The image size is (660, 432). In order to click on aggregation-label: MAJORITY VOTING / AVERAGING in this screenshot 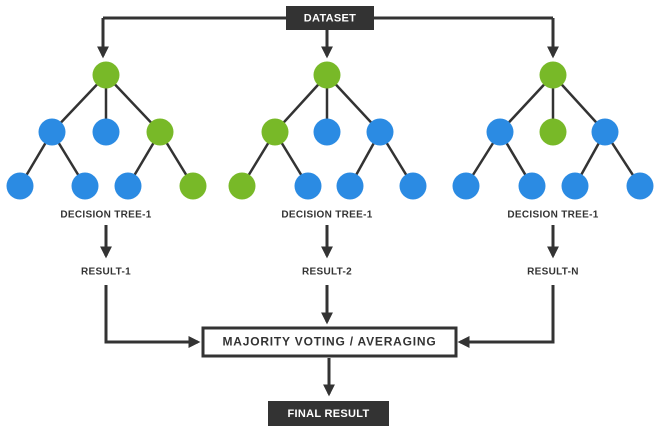, I will do `click(329, 342)`.